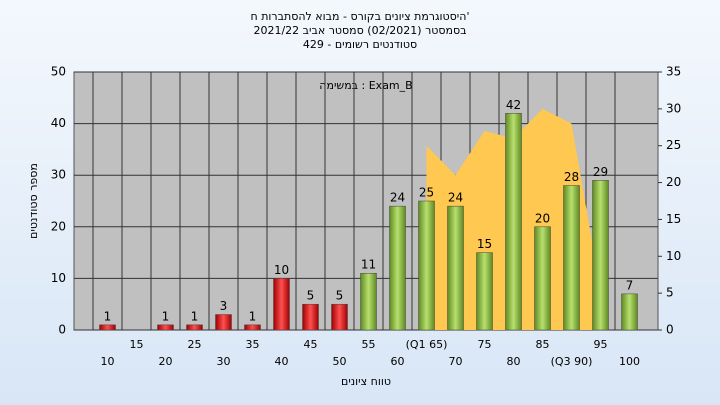 The width and height of the screenshot is (720, 405). Describe the element at coordinates (673, 72) in the screenshot. I see `y2-tick-label: 35` at that location.